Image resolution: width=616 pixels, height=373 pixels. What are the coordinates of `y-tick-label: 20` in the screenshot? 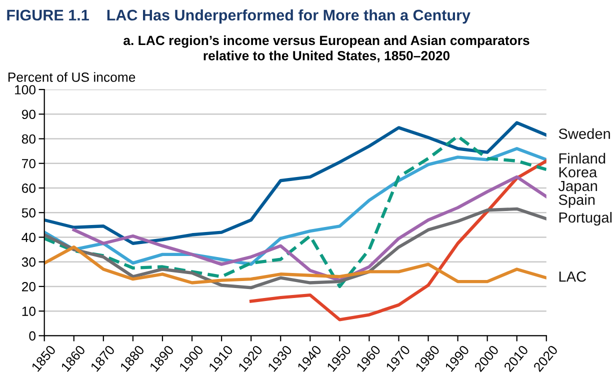 It's located at (29, 287).